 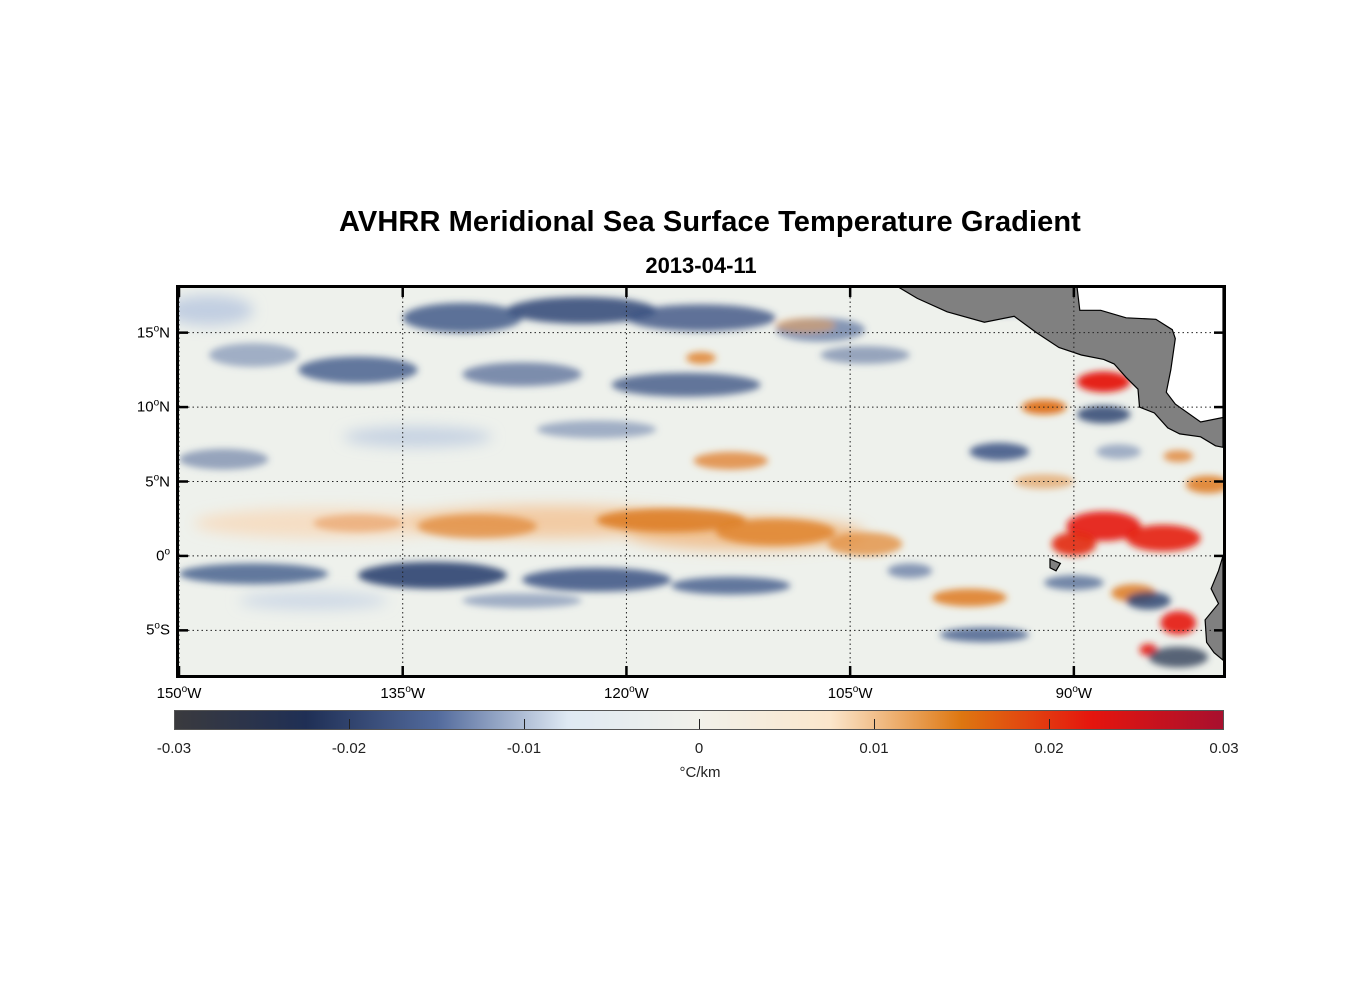 I want to click on colorbar-tick-label: -0.03, so click(x=174, y=748).